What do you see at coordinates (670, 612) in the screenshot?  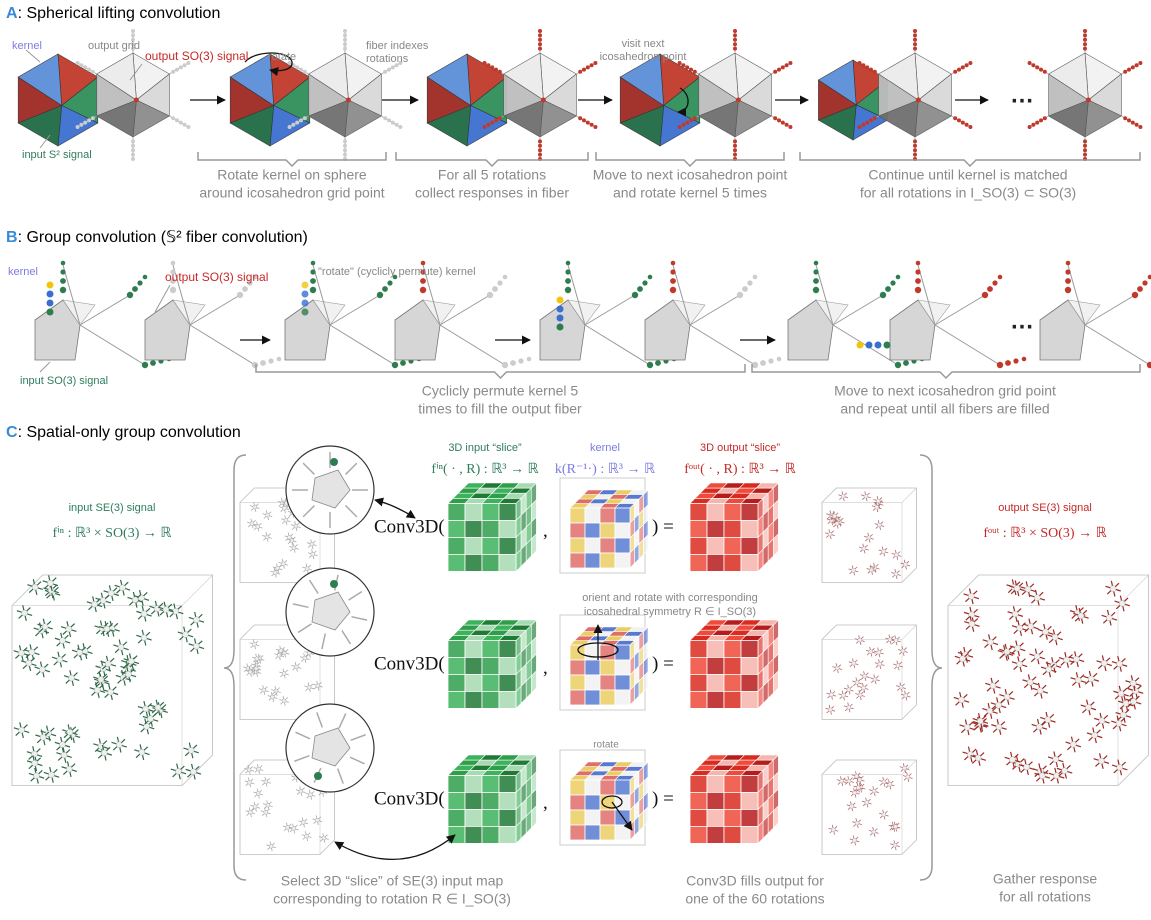 I see `label: icosahedral symmetry R ∈ I_SO(3)` at bounding box center [670, 612].